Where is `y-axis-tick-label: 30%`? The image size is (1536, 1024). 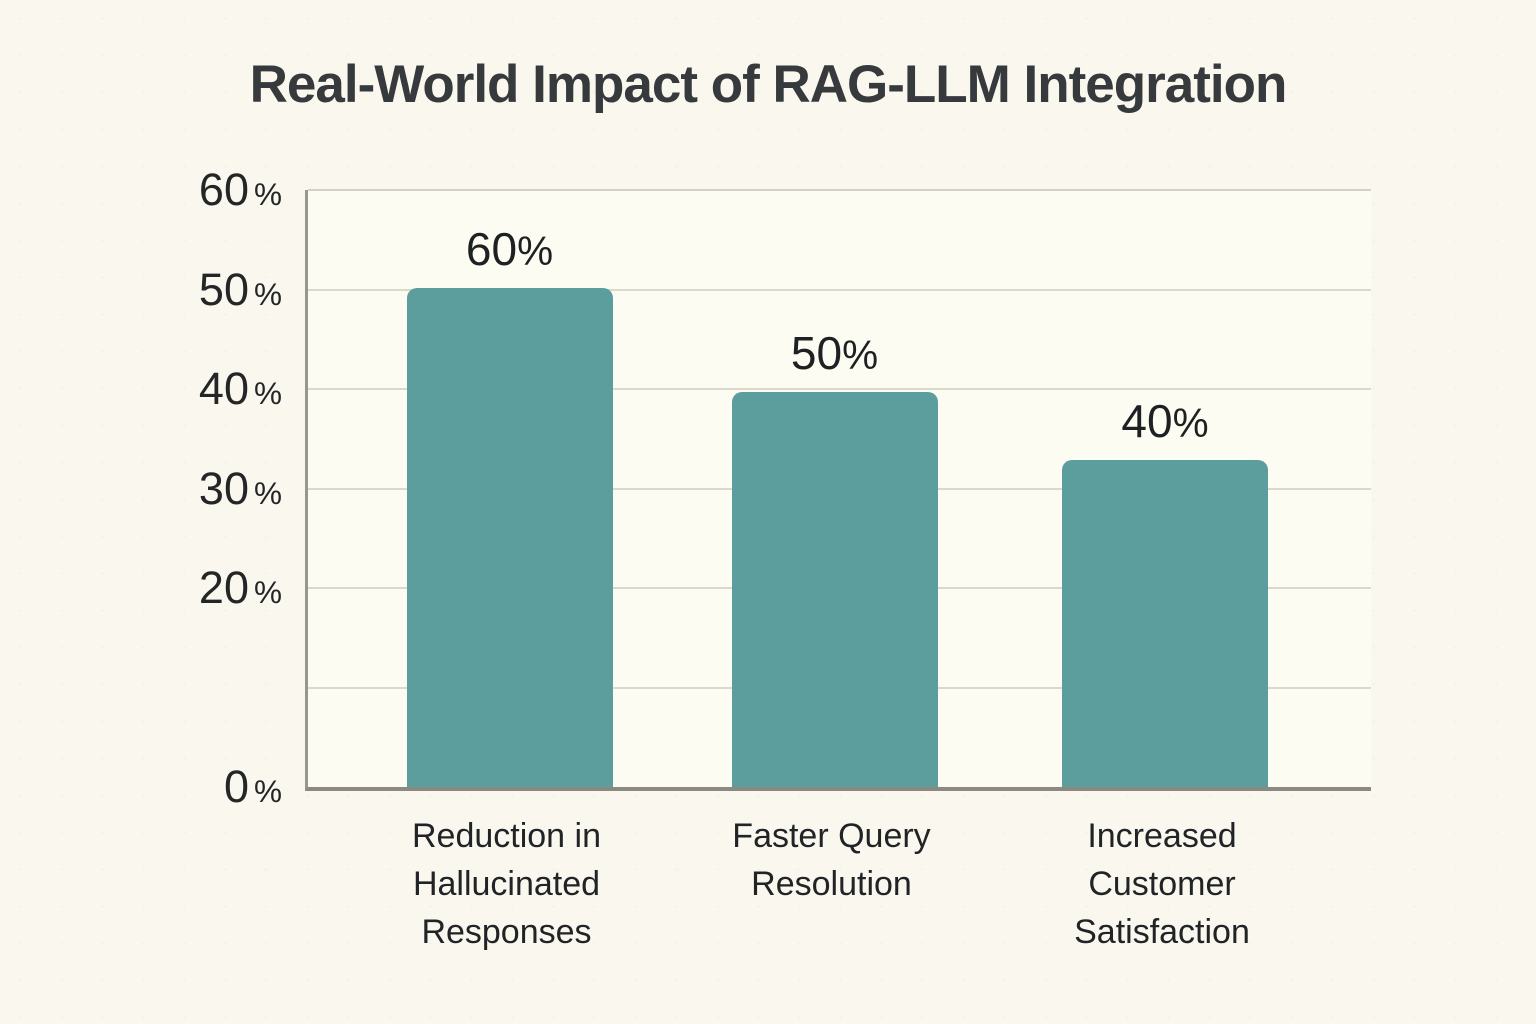
y-axis-tick-label: 30% is located at coordinates (240, 488).